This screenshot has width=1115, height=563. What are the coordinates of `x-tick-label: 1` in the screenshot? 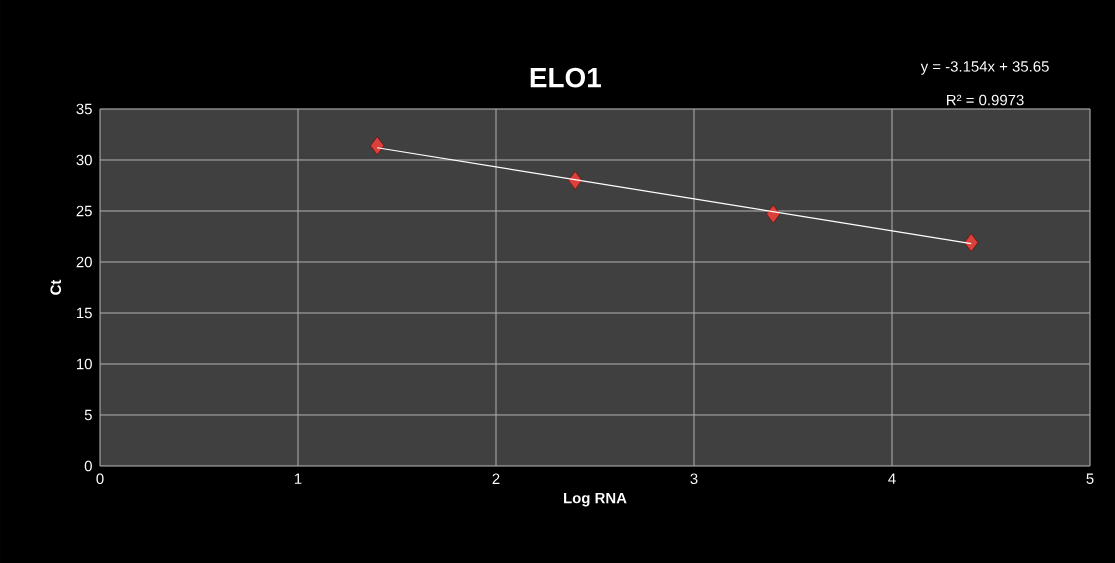 It's located at (298, 478).